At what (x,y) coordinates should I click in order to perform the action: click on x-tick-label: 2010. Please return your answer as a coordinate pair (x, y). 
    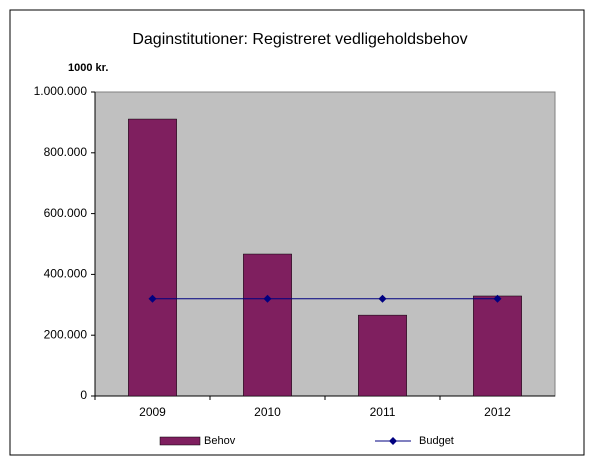
    Looking at the image, I should click on (267, 412).